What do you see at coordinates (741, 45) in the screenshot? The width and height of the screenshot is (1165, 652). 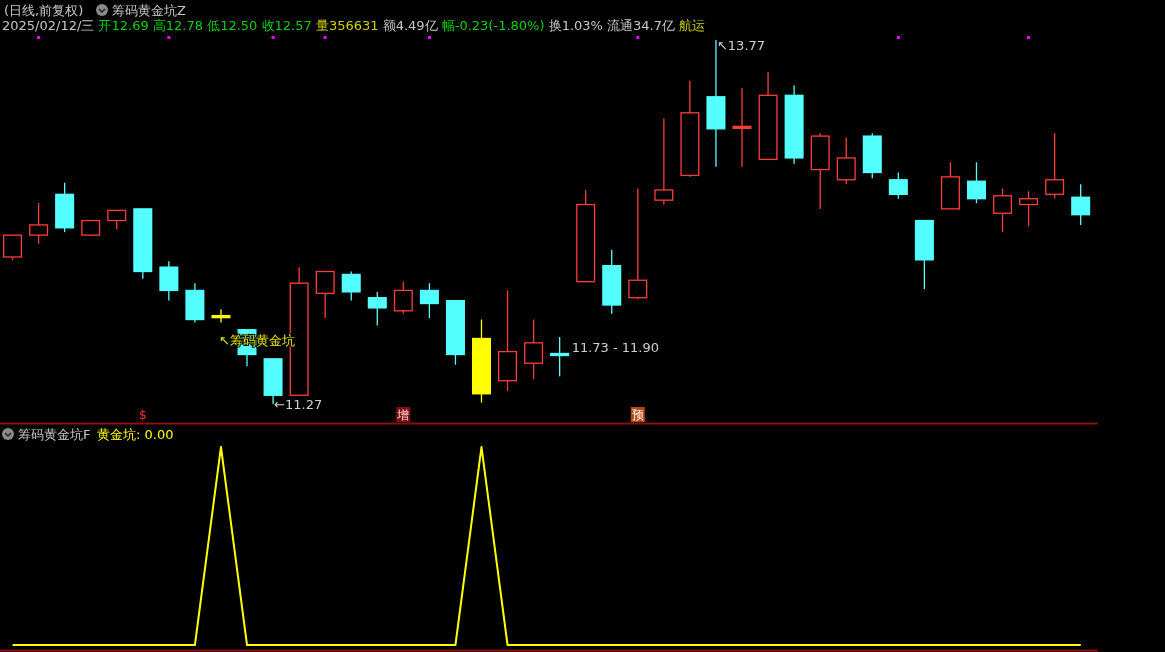 I see `annotation: ↖13.77` at bounding box center [741, 45].